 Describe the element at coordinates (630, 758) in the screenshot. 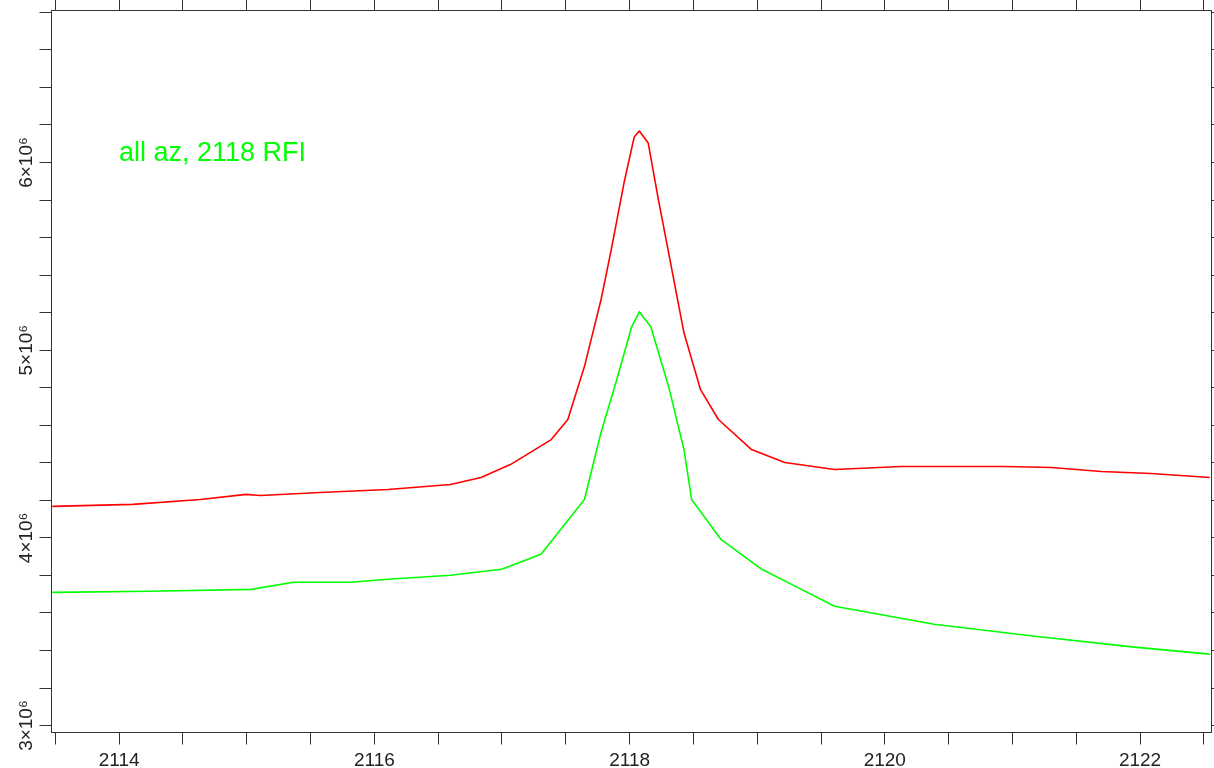

I see `x-tick-label: 2118` at that location.